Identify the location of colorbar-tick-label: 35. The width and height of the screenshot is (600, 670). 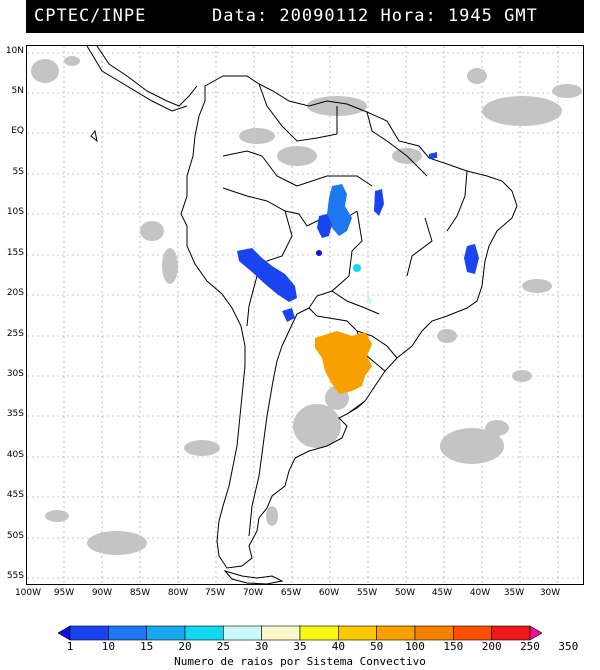
(300, 646).